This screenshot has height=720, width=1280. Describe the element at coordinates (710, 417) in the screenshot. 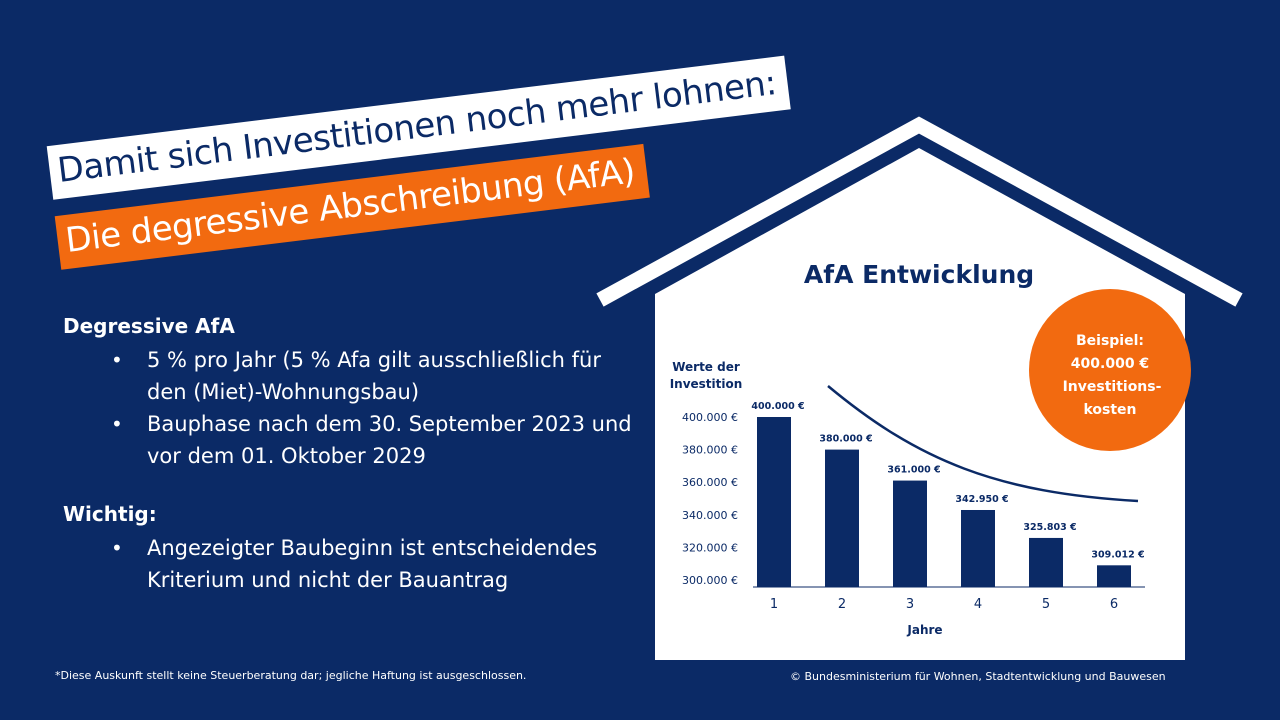

I see `y-tick-label: 400.000 €` at that location.